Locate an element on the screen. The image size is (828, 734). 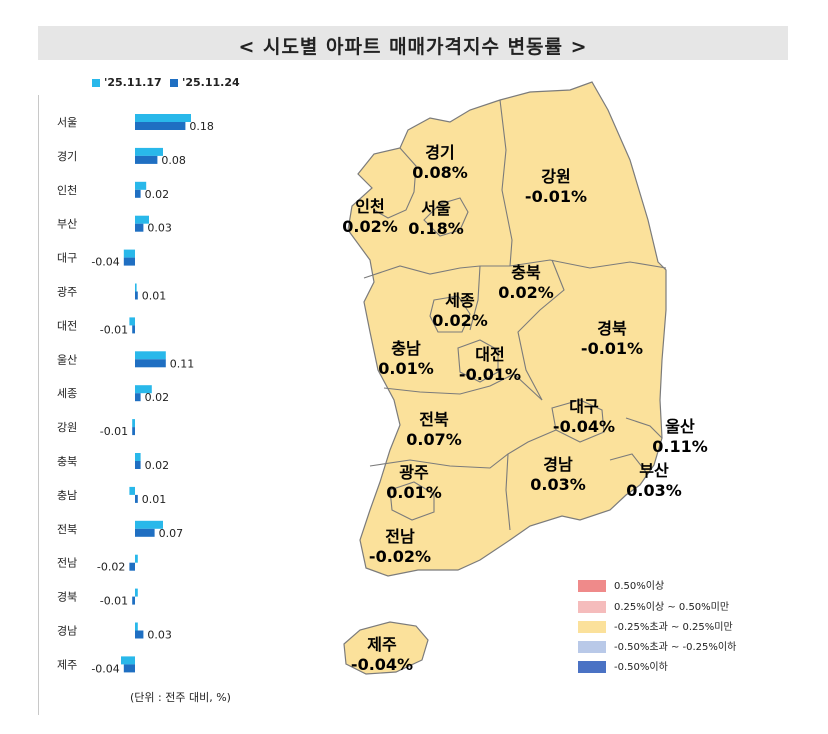
legend-label-prev-week: '25.11.17 is located at coordinates (133, 82).